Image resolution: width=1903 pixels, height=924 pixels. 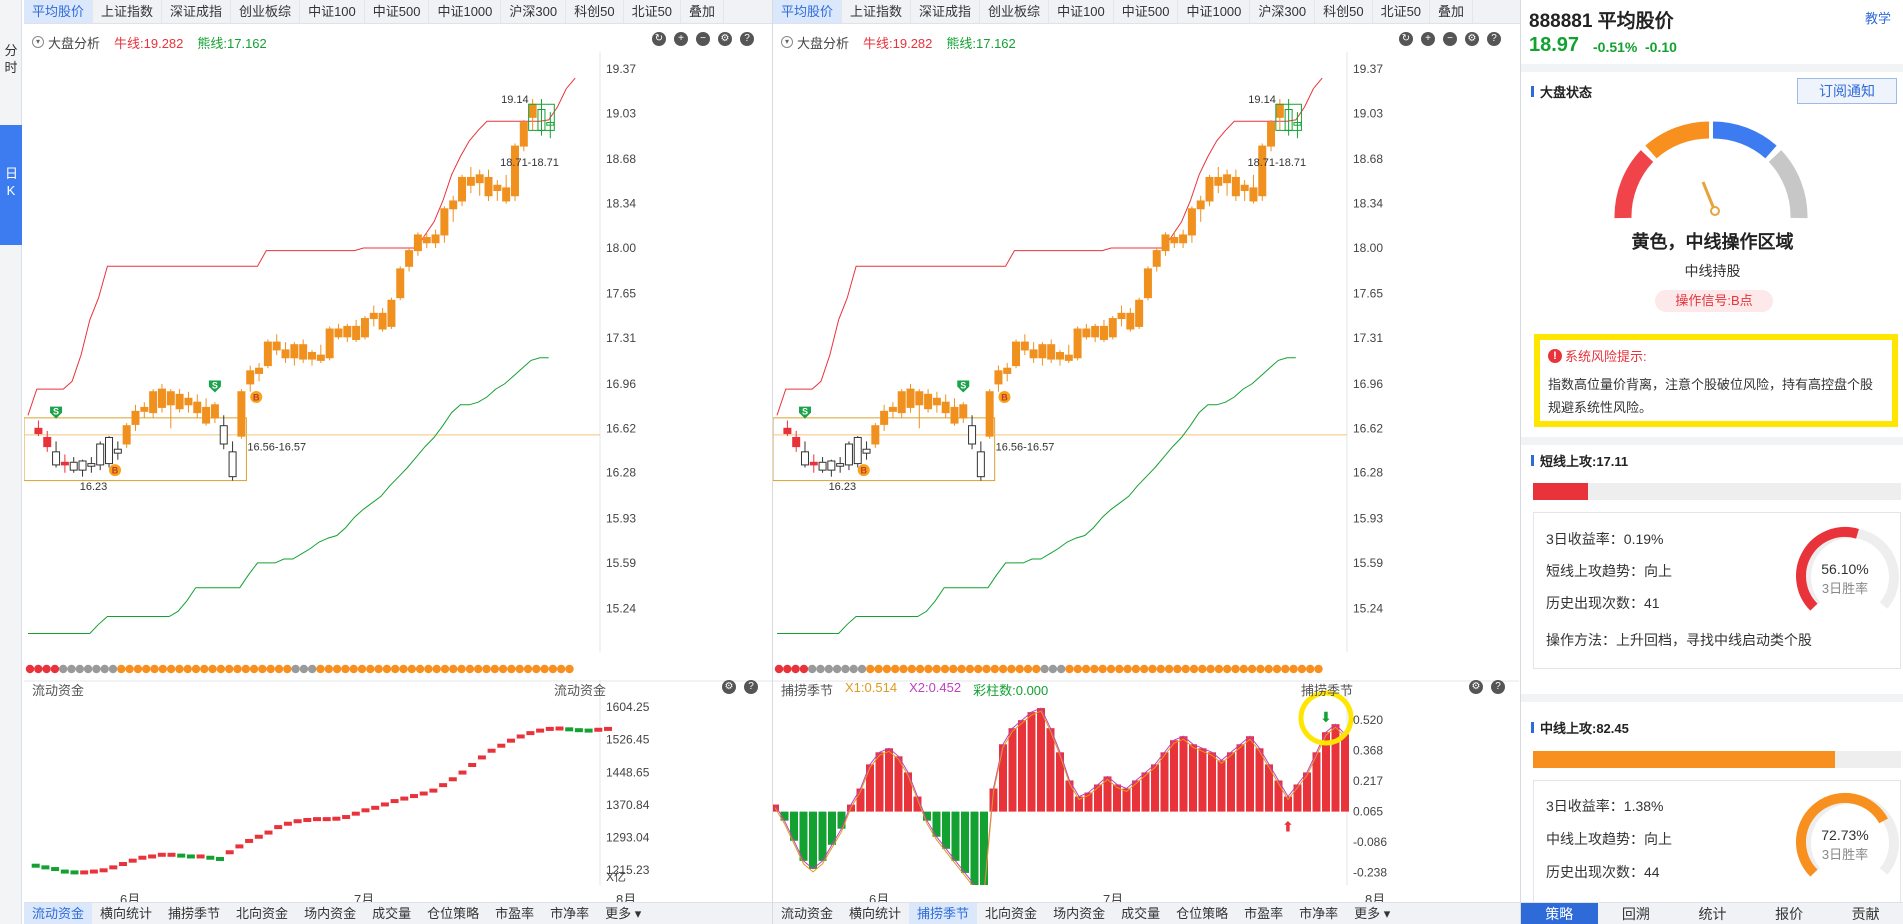 What do you see at coordinates (621, 609) in the screenshot?
I see `price-axis-label: 15.24` at bounding box center [621, 609].